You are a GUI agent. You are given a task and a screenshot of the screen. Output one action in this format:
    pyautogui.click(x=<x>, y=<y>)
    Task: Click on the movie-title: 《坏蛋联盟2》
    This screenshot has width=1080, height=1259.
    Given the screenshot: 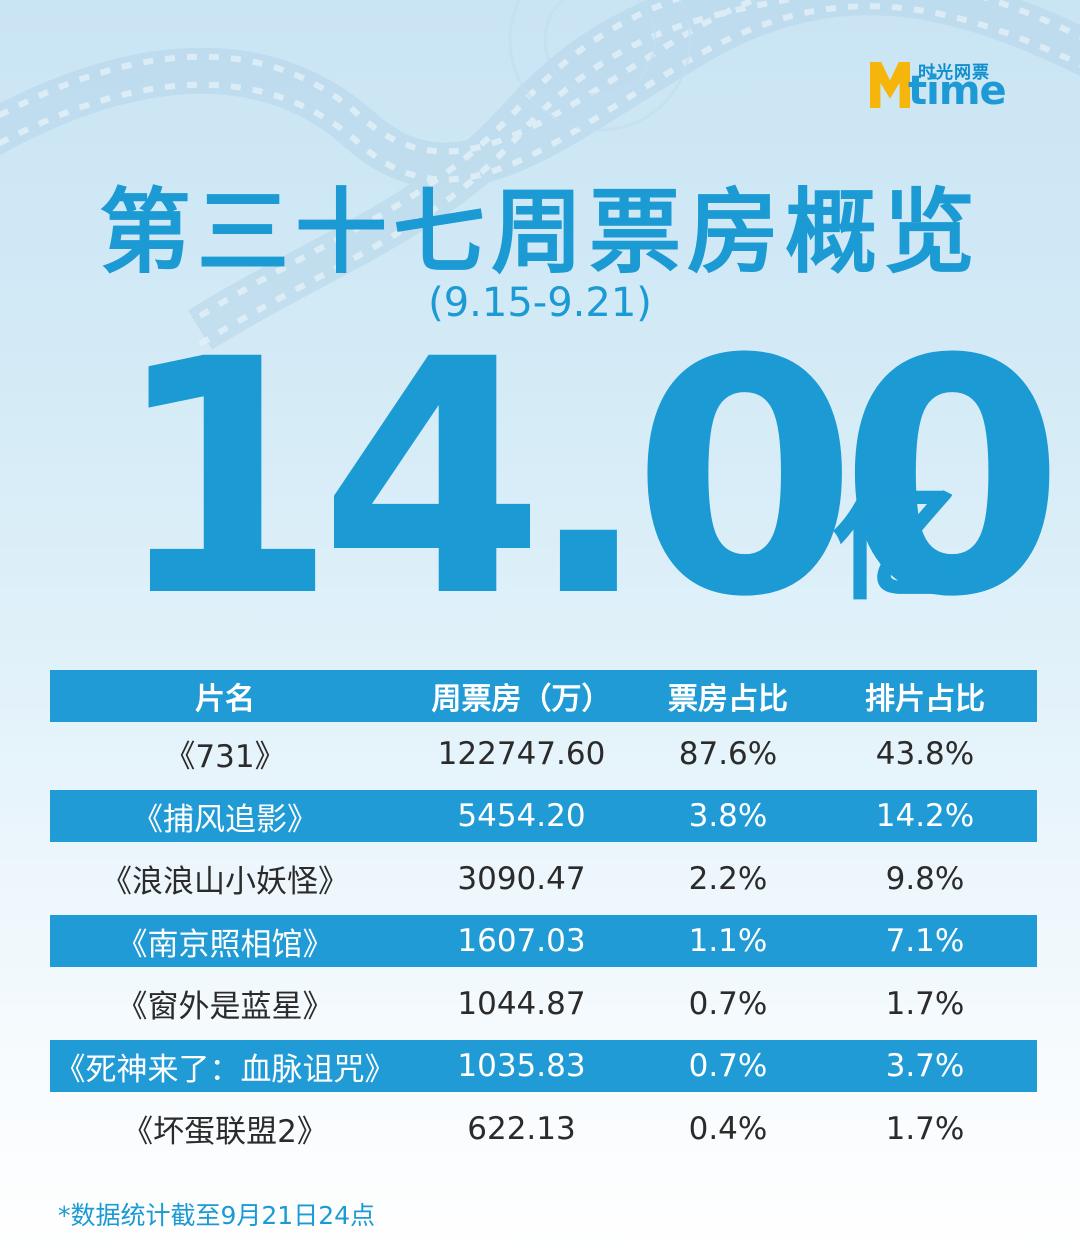 What is the action you would take?
    pyautogui.click(x=225, y=1132)
    